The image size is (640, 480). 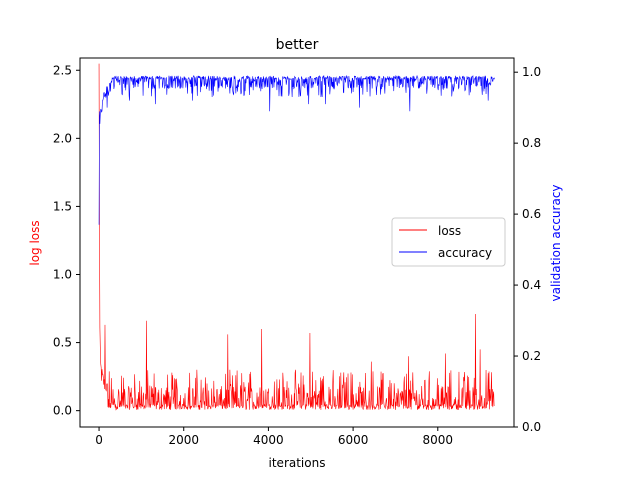 What do you see at coordinates (465, 253) in the screenshot?
I see `legend-accuracy-label: accuracy` at bounding box center [465, 253].